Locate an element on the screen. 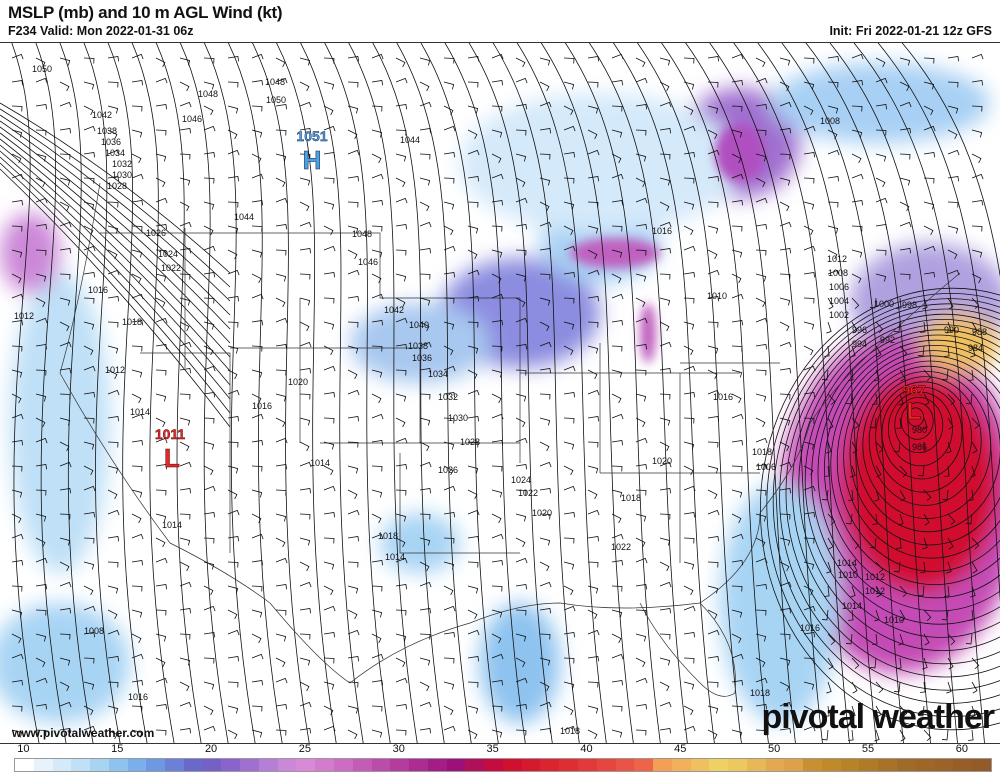  source-url: www.pivotalweather.com is located at coordinates (83, 733).